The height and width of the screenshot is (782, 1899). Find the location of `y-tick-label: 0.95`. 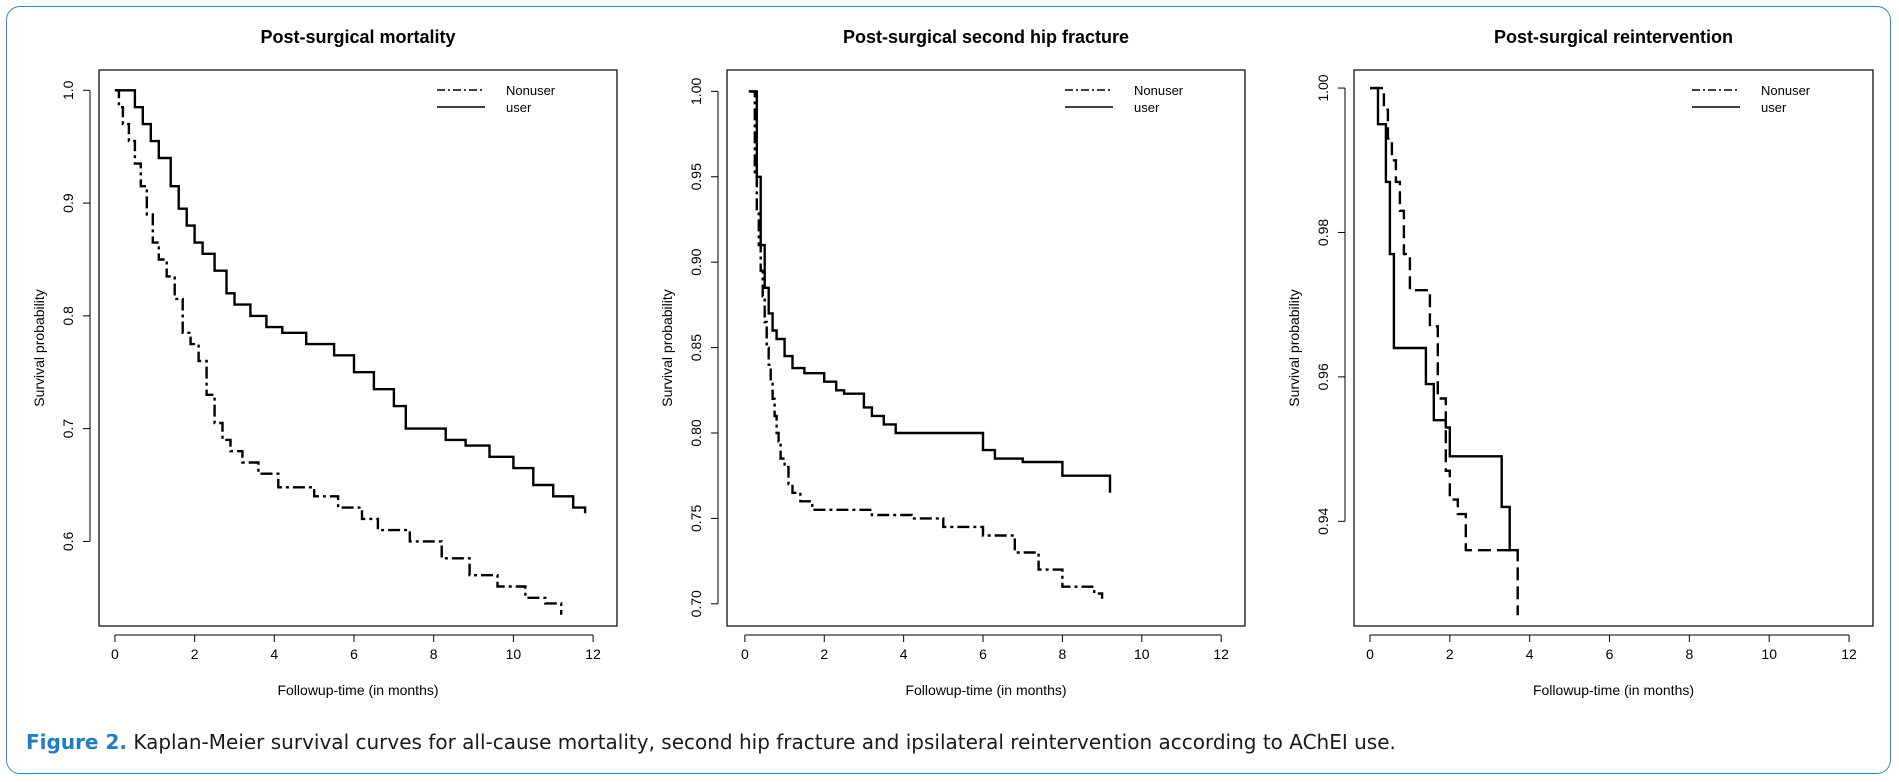

y-tick-label: 0.95 is located at coordinates (696, 176).